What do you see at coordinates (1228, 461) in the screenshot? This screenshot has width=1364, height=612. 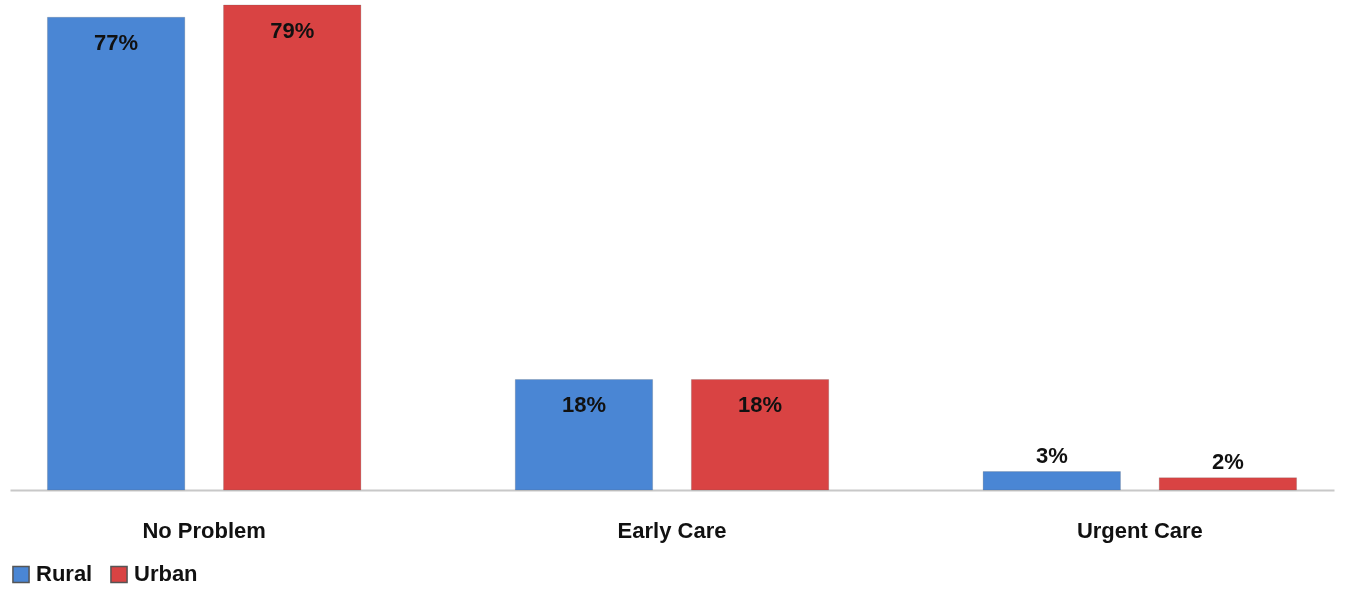 I see `data-label: 2%` at bounding box center [1228, 461].